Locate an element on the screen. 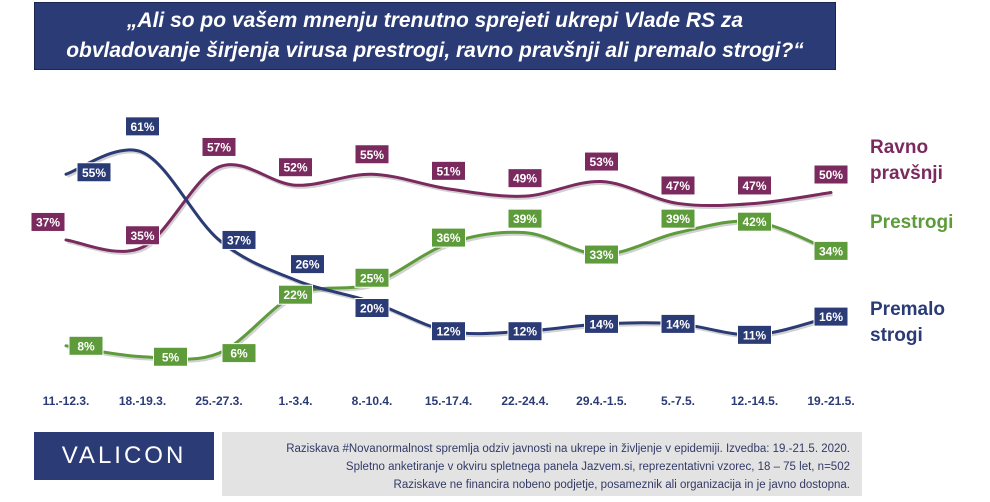 The height and width of the screenshot is (502, 990). data-label-text: 49% is located at coordinates (525, 179).